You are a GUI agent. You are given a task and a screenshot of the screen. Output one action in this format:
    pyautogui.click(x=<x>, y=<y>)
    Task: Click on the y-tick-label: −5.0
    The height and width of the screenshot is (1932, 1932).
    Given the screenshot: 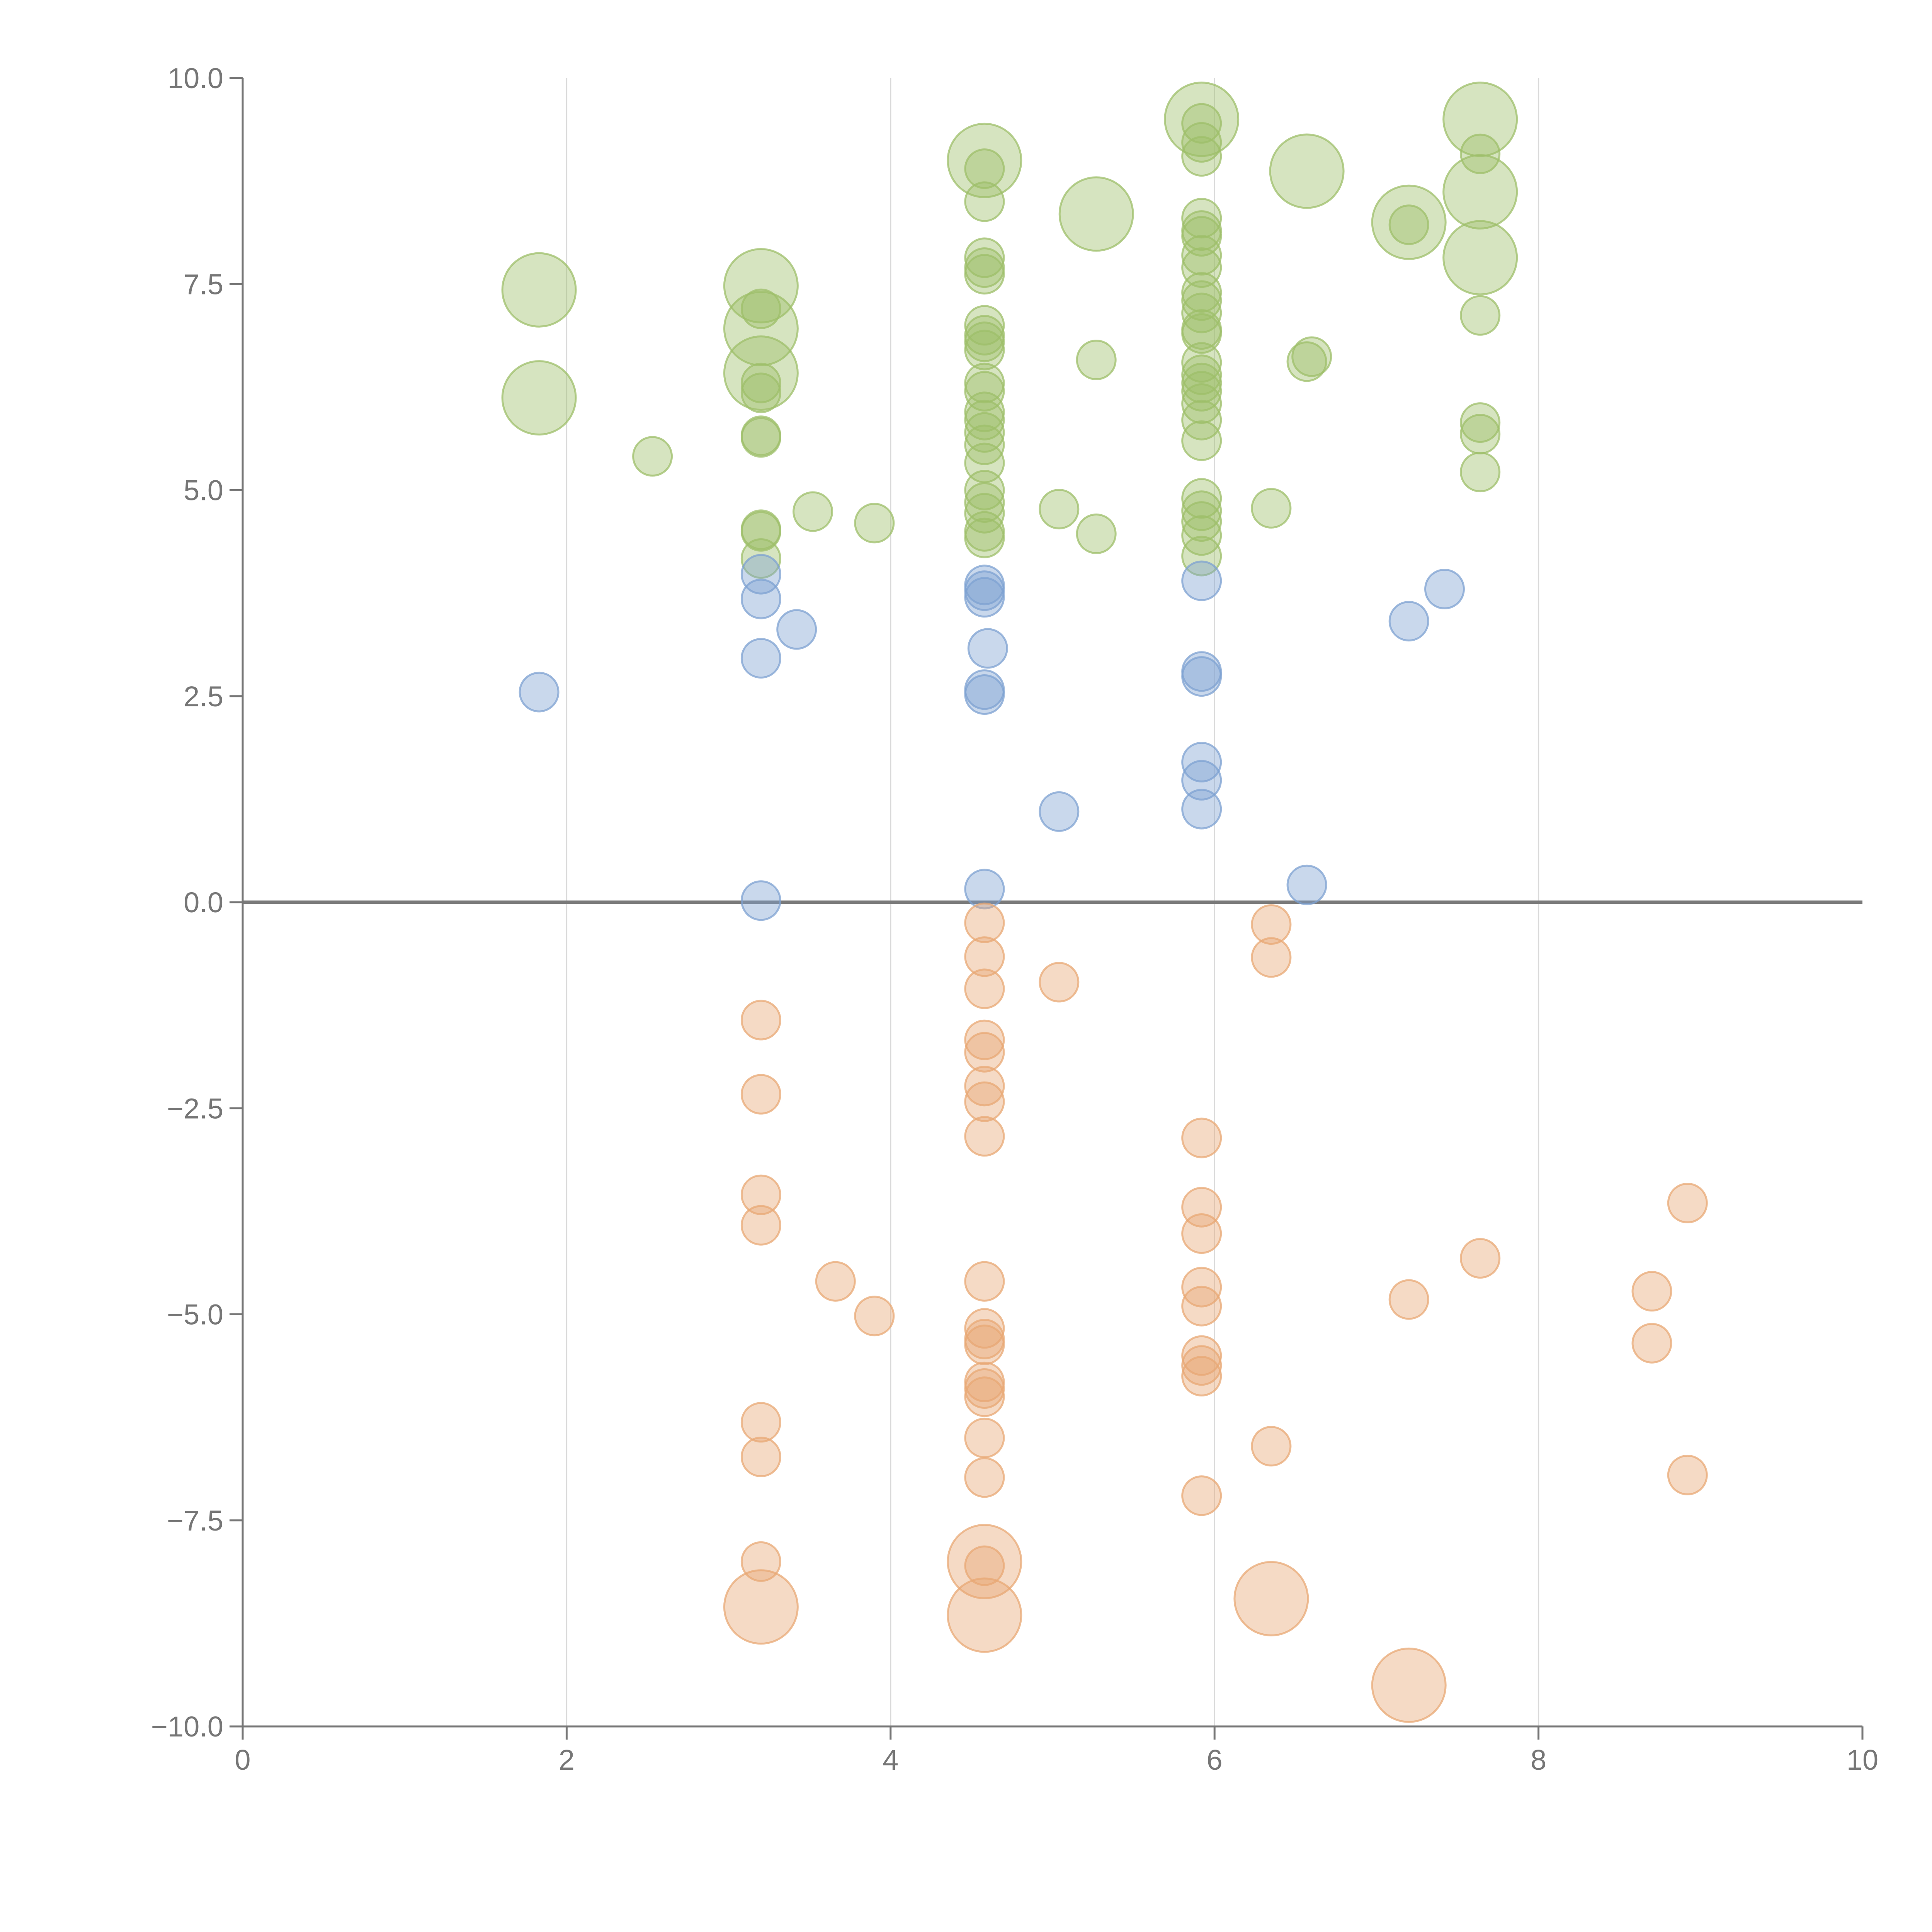 What is the action you would take?
    pyautogui.click(x=195, y=1315)
    